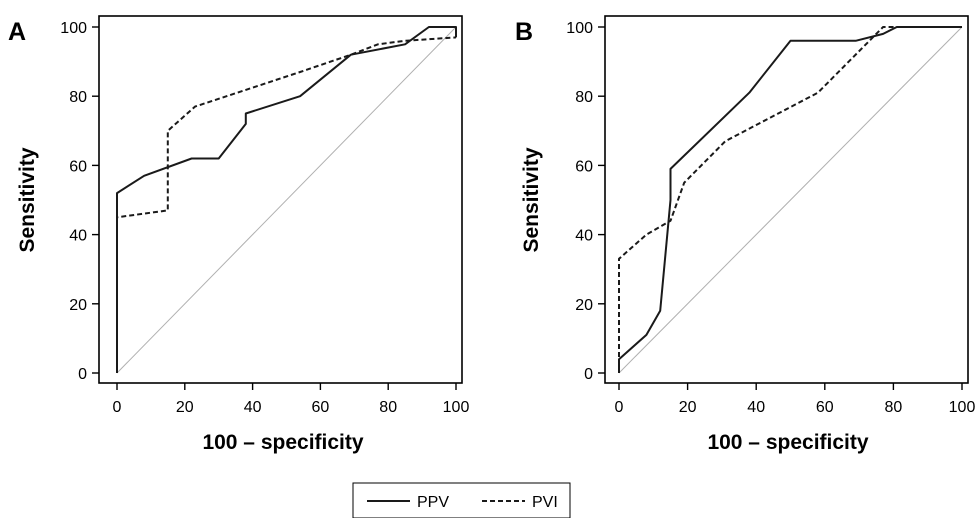 The image size is (979, 518). I want to click on panel-a-y-tick-label-0: 0, so click(82, 374).